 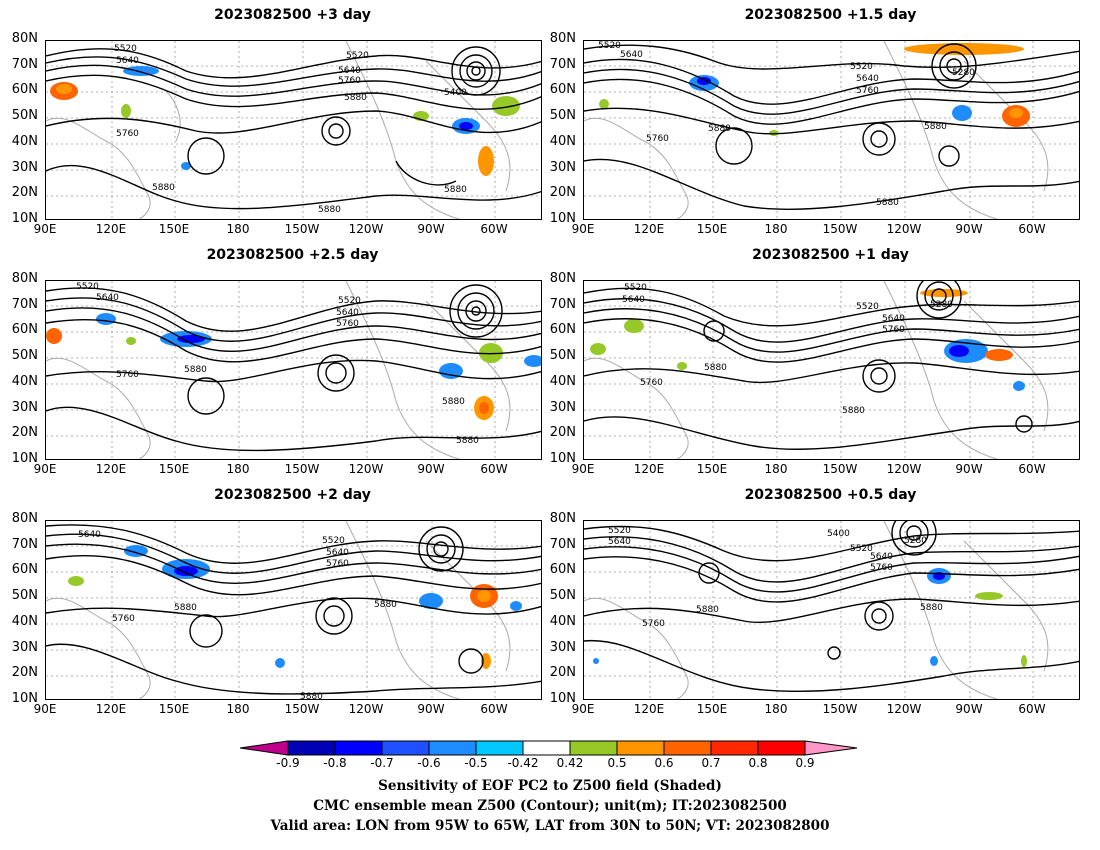 What do you see at coordinates (455, 93) in the screenshot?
I see `contour-label: 5400` at bounding box center [455, 93].